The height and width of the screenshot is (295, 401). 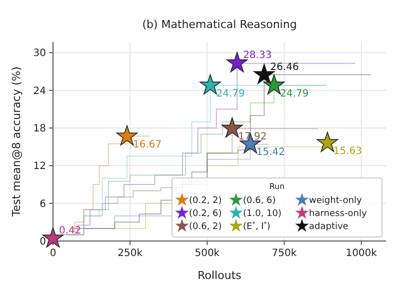 What do you see at coordinates (284, 253) in the screenshot?
I see `x-tick-label: 750k` at bounding box center [284, 253].